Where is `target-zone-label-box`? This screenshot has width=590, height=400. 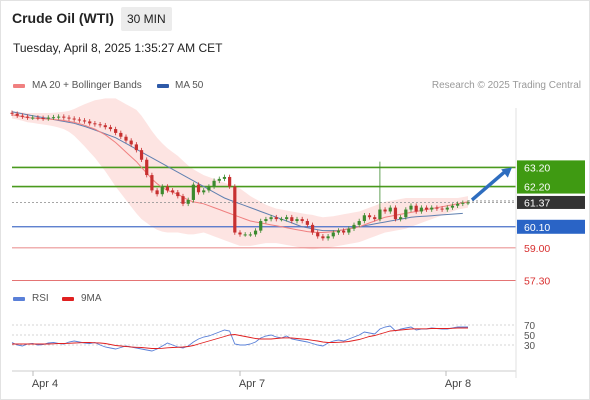 target-zone-label-box is located at coordinates (551, 177).